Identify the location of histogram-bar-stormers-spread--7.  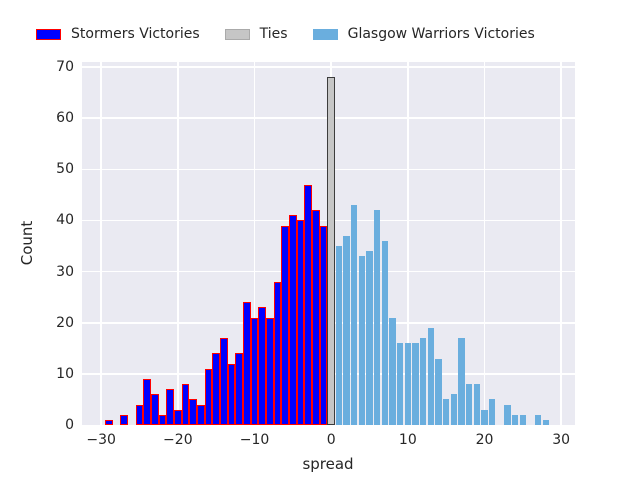
(277, 353).